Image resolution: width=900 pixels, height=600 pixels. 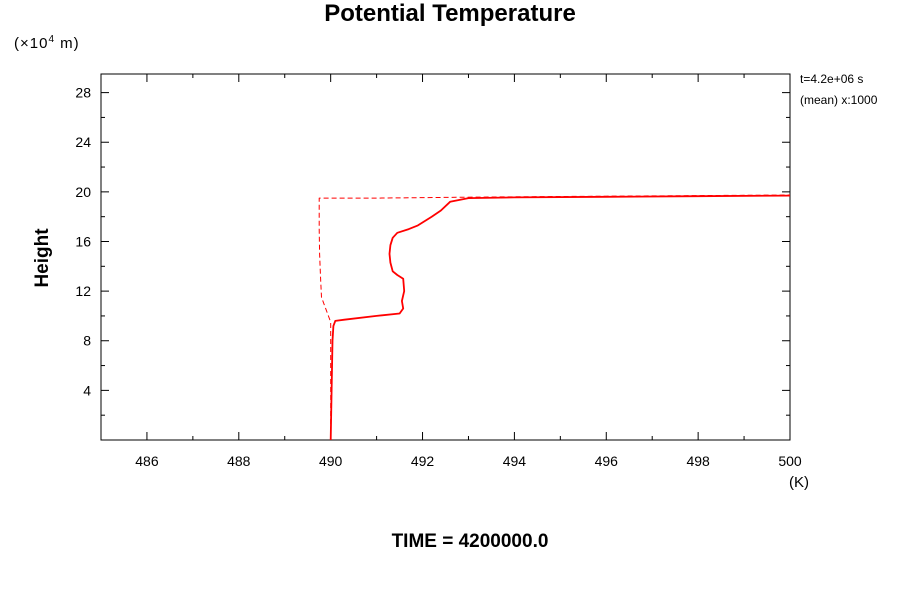 What do you see at coordinates (87, 390) in the screenshot?
I see `y-tick-label: 4` at bounding box center [87, 390].